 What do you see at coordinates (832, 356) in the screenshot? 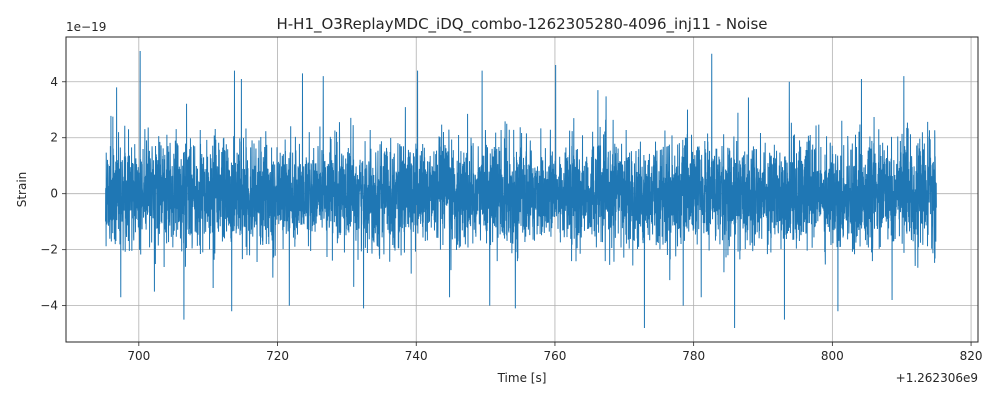
I see `x-tick-label: 800` at bounding box center [832, 356].